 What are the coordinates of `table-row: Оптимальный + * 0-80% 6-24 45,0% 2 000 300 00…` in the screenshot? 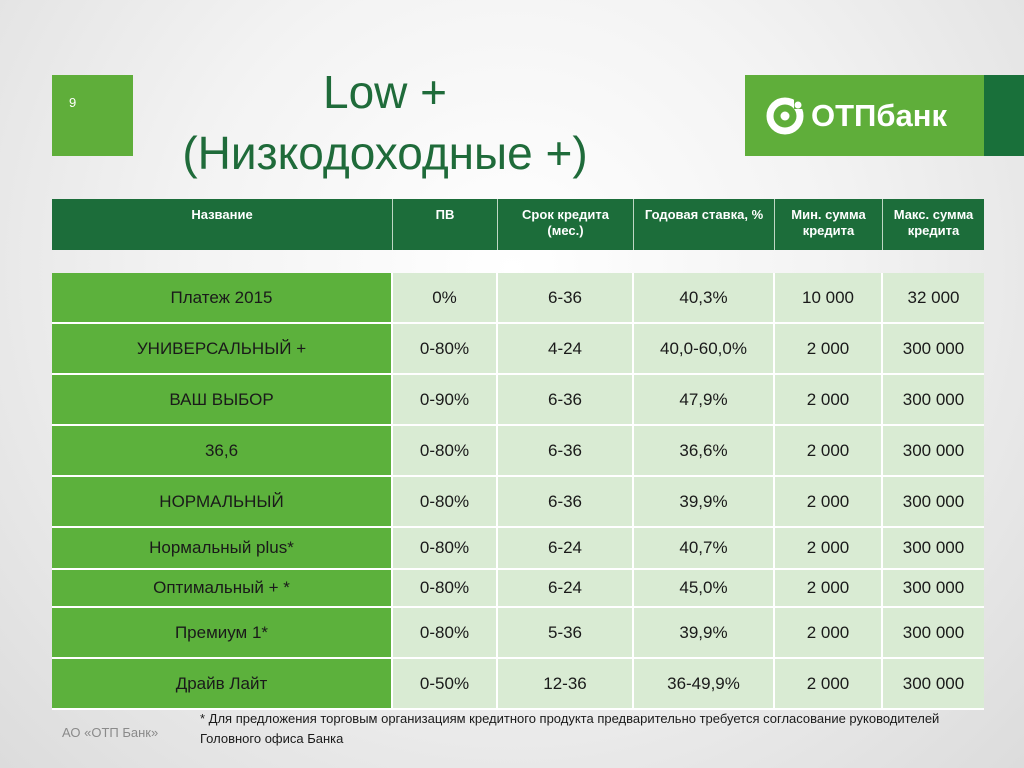 It's located at (518, 589).